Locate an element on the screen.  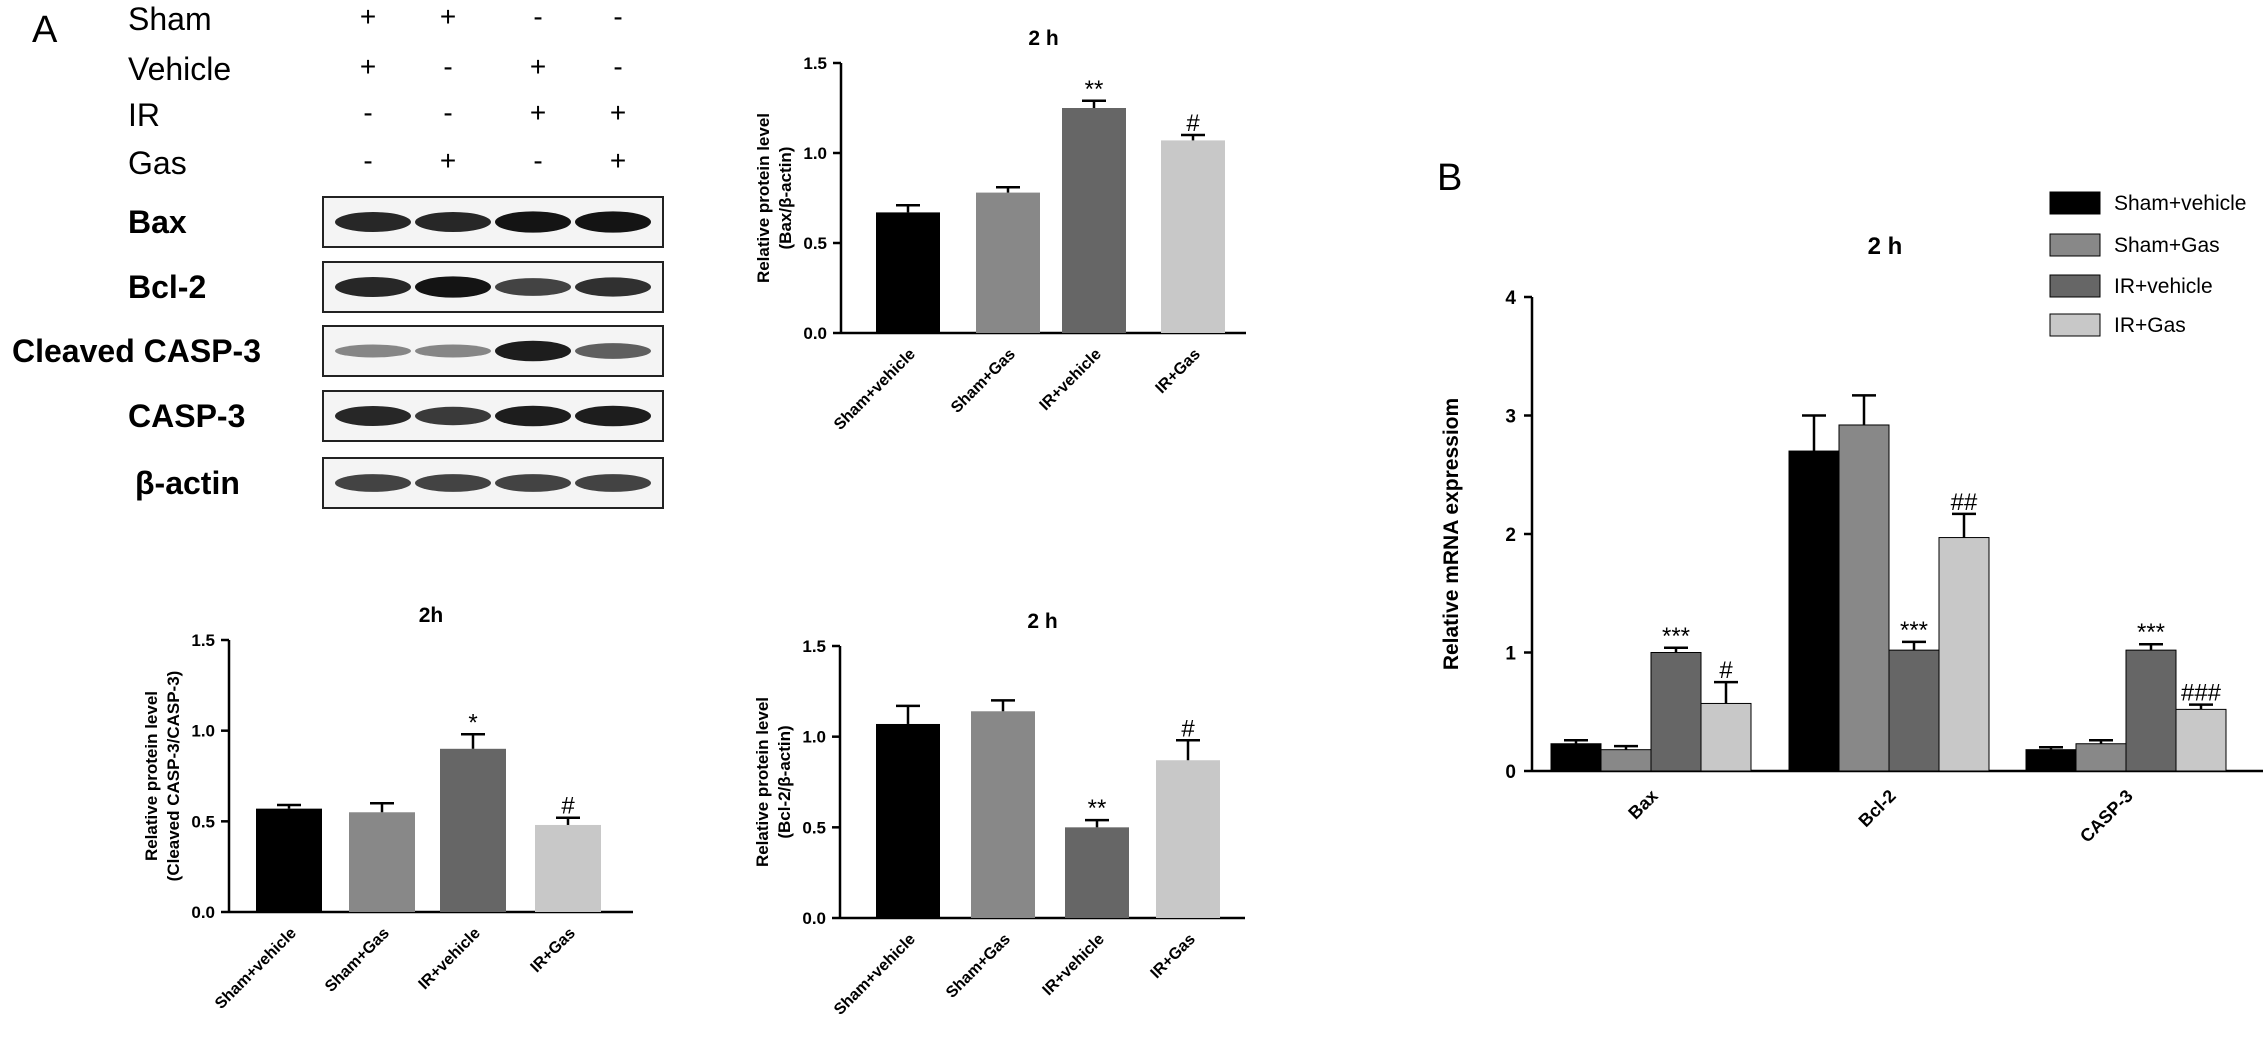
blot-condition-label: Vehicle is located at coordinates (179, 69).